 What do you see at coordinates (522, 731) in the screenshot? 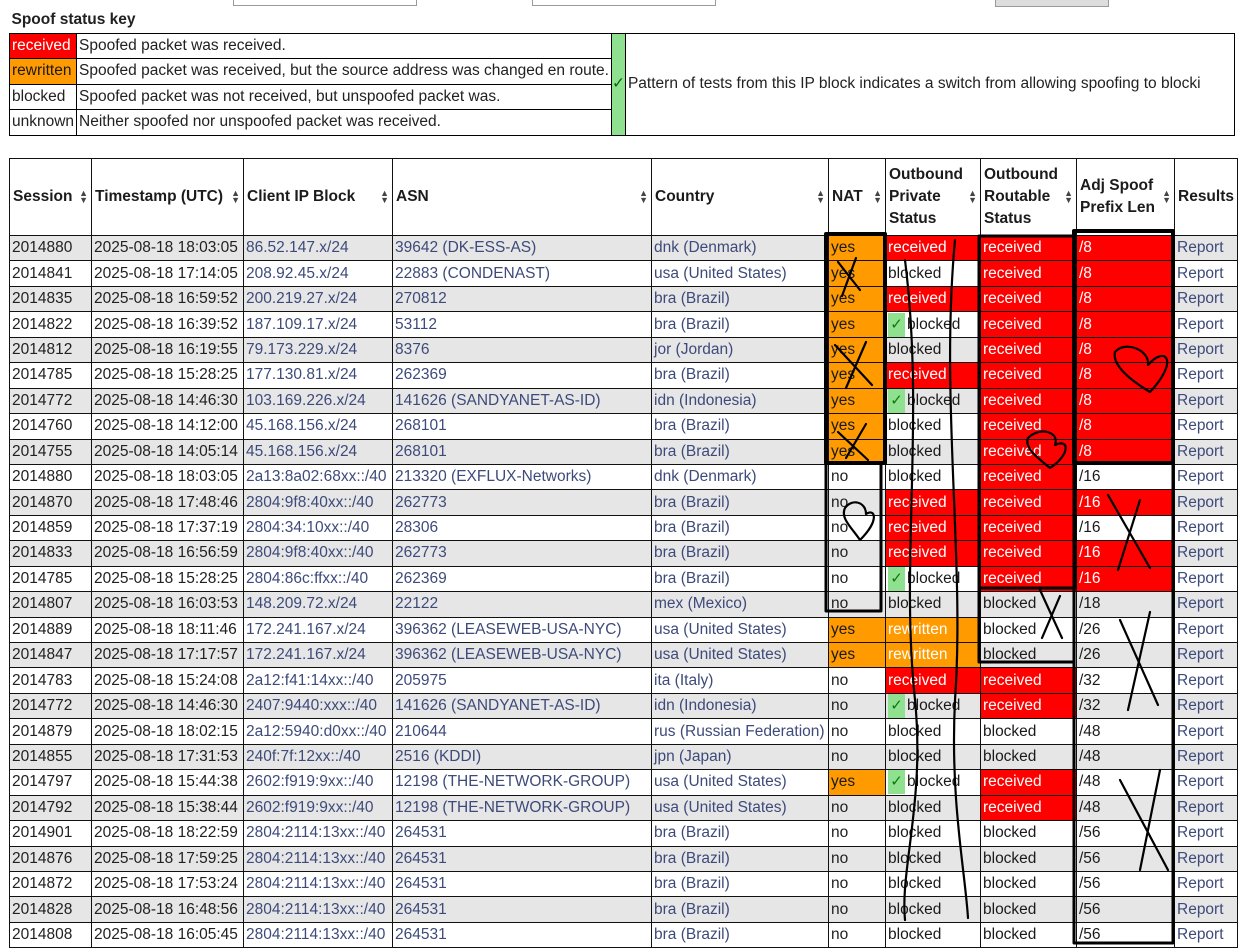
I see `cell-asn-link: 210644` at bounding box center [522, 731].